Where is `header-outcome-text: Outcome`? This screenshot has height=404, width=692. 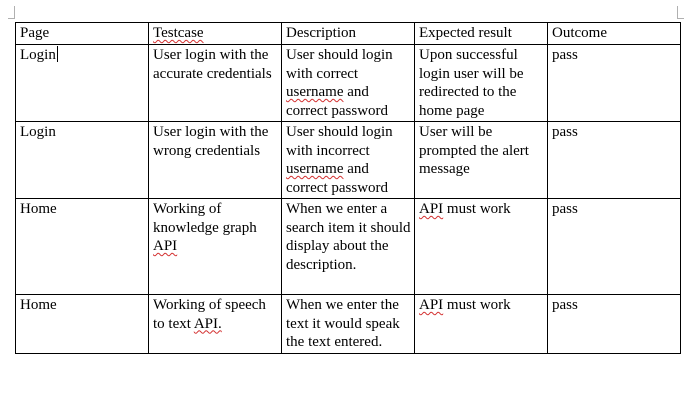 header-outcome-text: Outcome is located at coordinates (579, 33).